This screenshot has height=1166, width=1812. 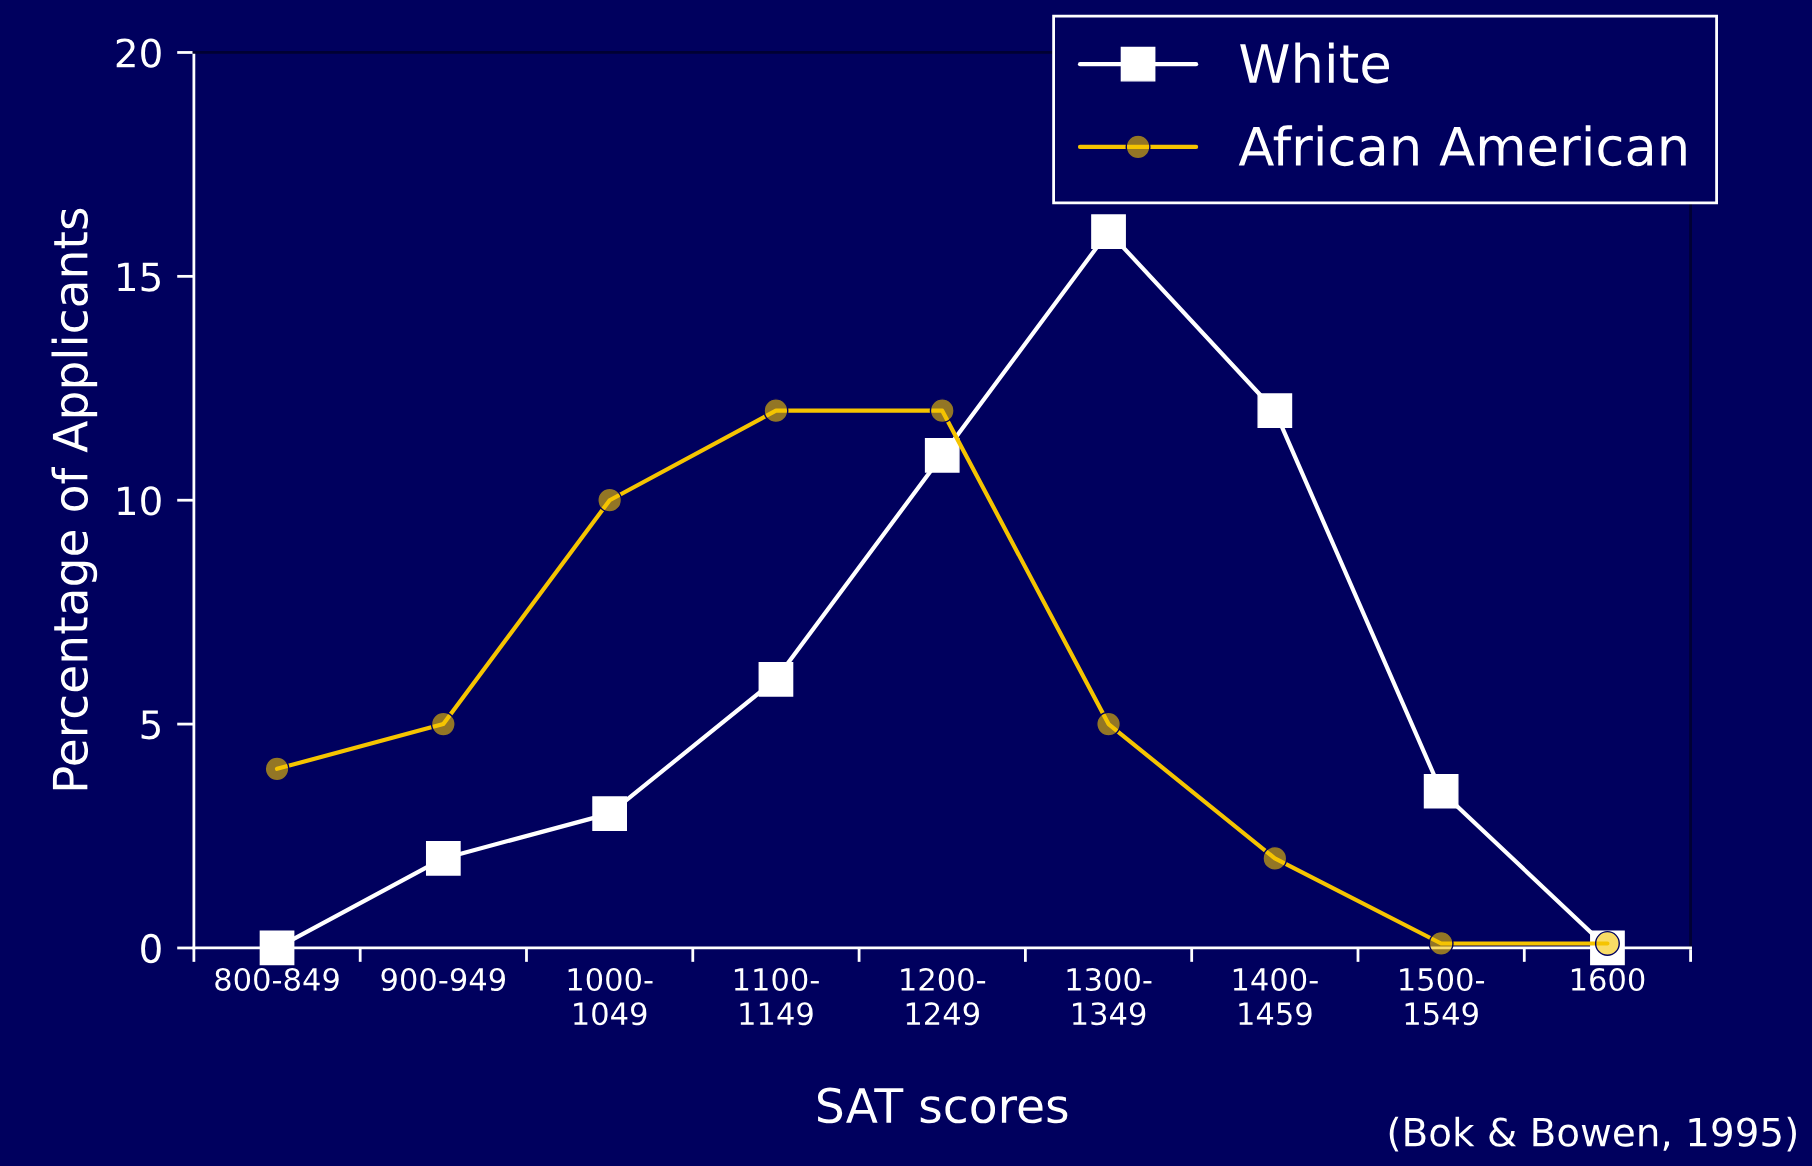 What do you see at coordinates (443, 979) in the screenshot?
I see `x-tick-label: 900-949` at bounding box center [443, 979].